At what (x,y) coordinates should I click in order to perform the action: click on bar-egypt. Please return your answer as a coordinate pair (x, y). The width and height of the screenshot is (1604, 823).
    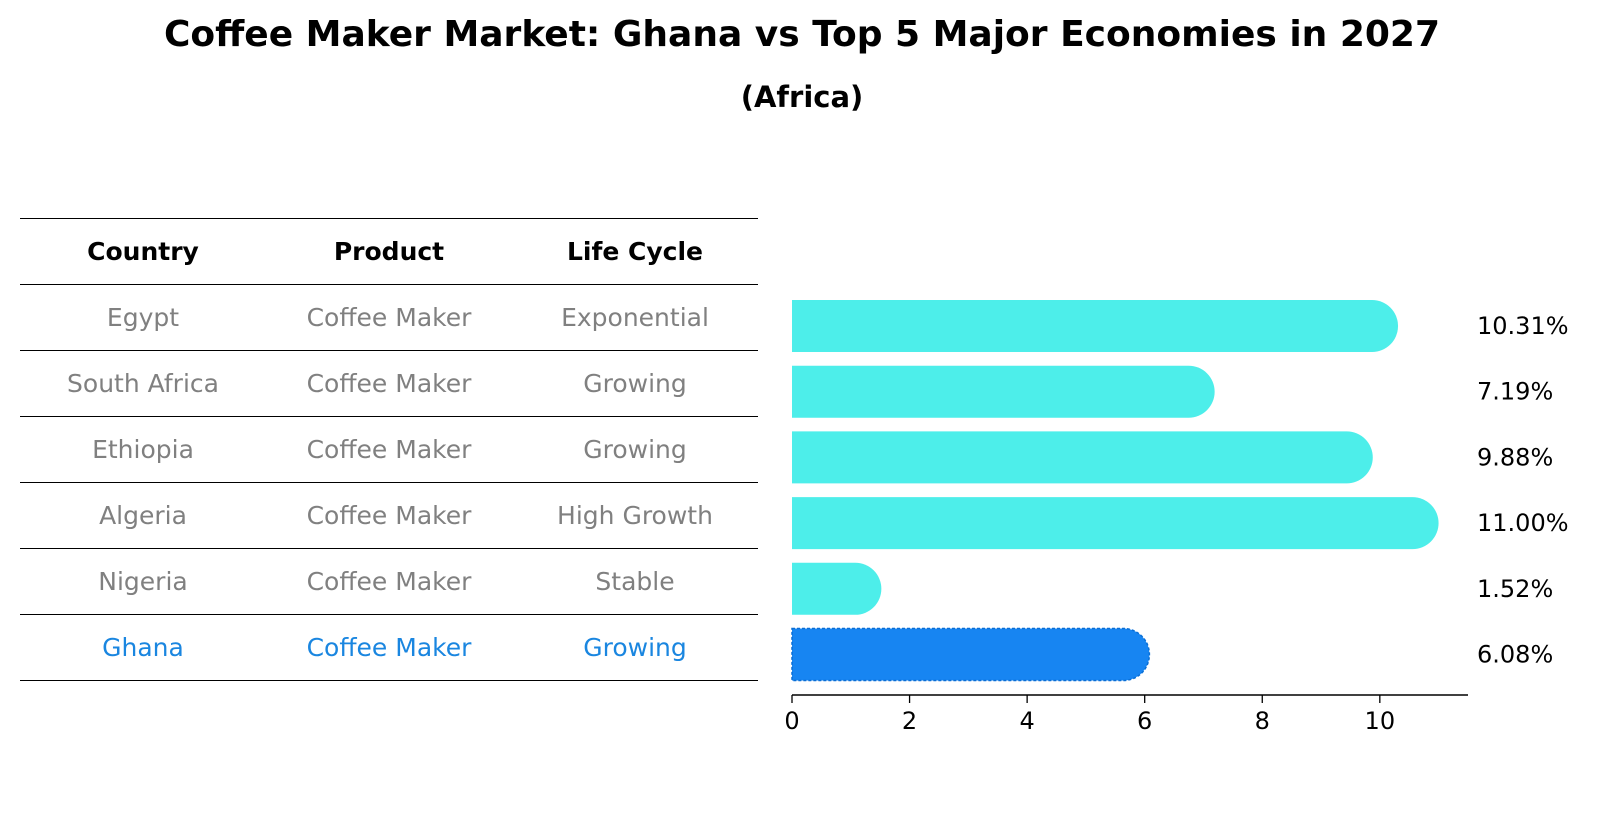
    Looking at the image, I should click on (1095, 326).